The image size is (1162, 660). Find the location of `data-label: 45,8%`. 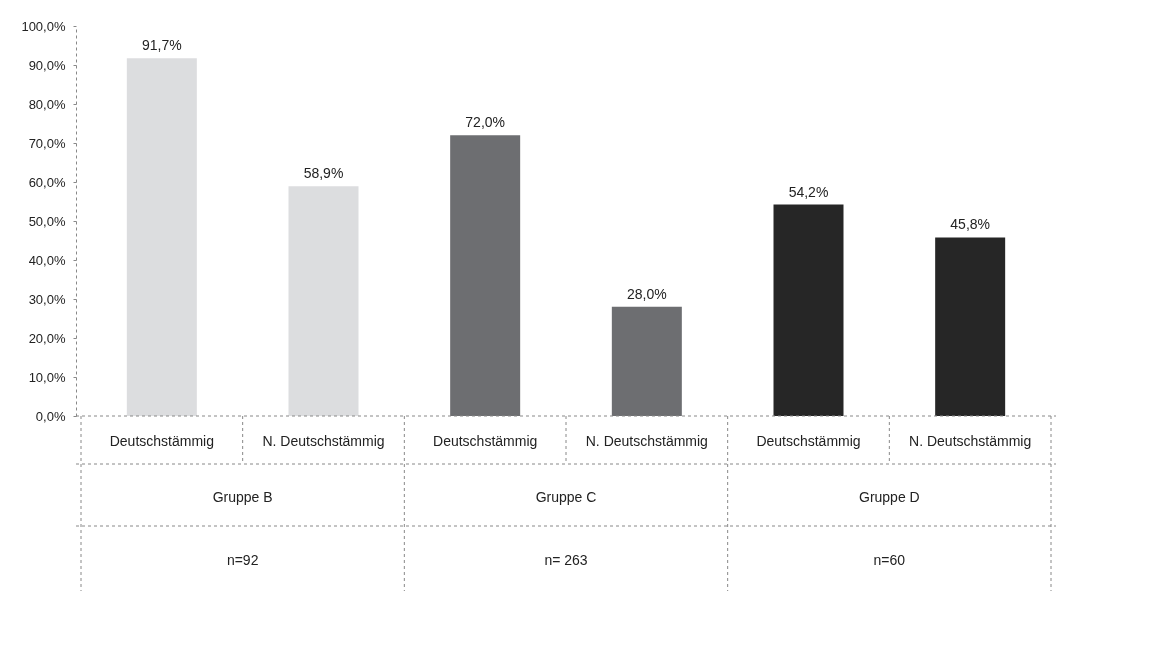

data-label: 45,8% is located at coordinates (970, 224).